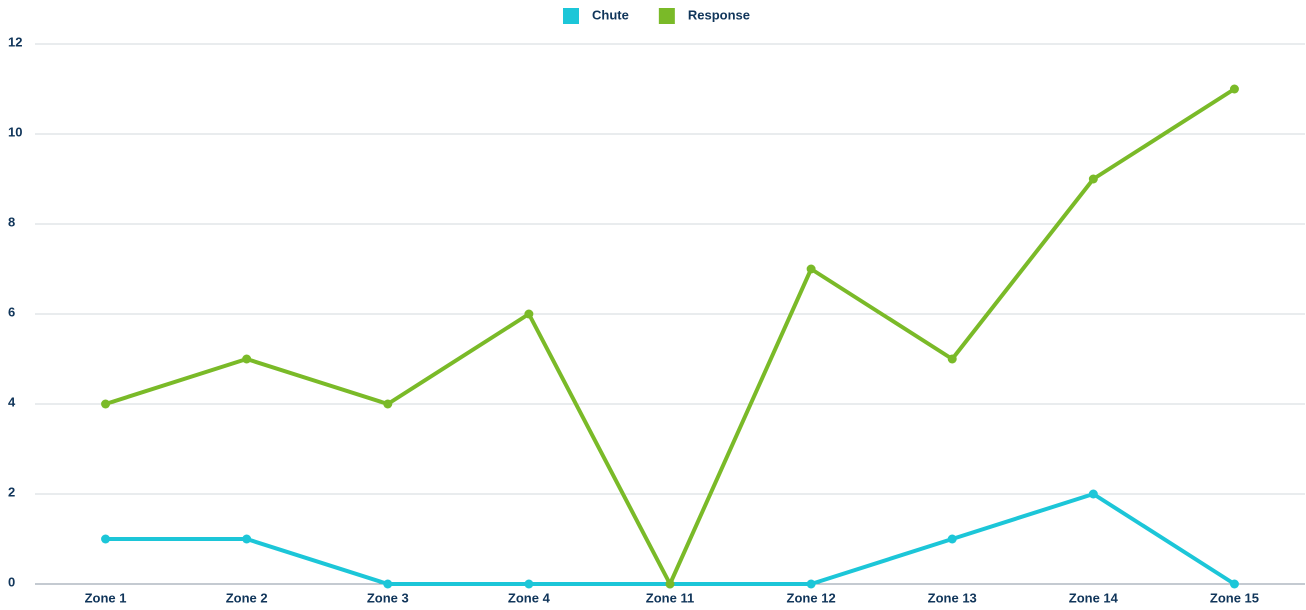 The image size is (1306, 610). Describe the element at coordinates (952, 597) in the screenshot. I see `x-tick-label: Zone 13` at that location.